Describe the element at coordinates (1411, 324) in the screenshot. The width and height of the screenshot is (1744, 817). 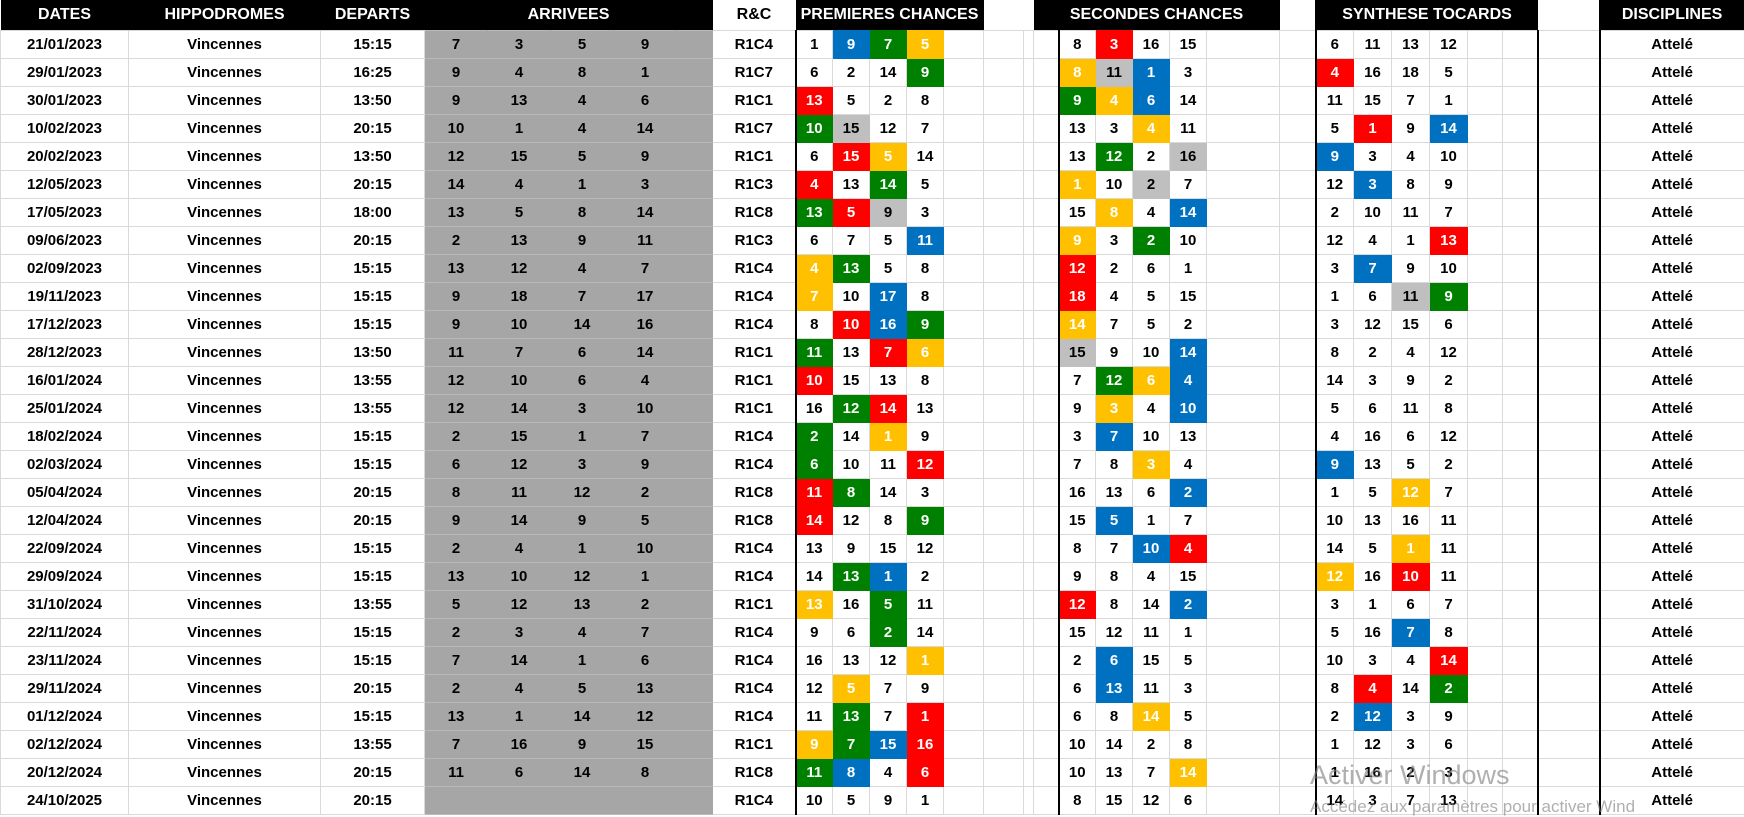
I see `cell-synthese-tocard: 15` at that location.